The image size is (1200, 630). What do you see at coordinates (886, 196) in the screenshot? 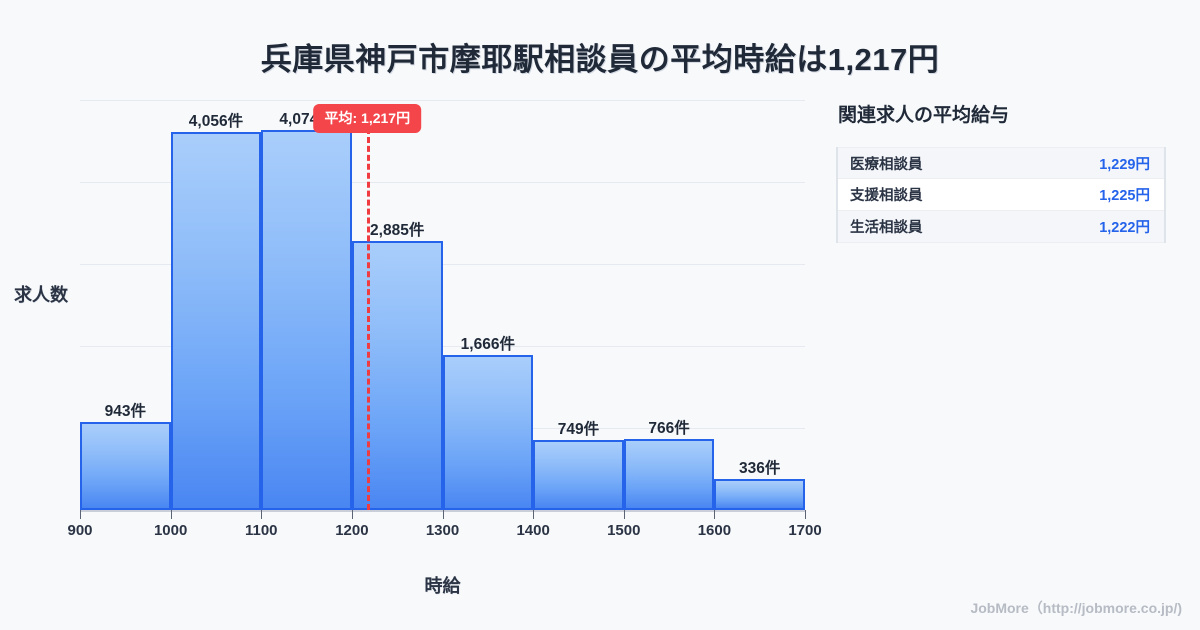
I see `related-salary-row-label: 支援相談員` at bounding box center [886, 196].